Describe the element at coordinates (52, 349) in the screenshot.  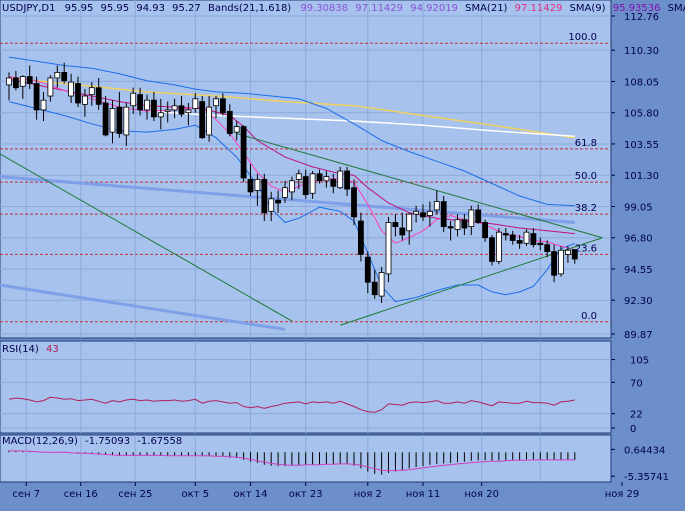
I see `rsi-value: 43` at that location.